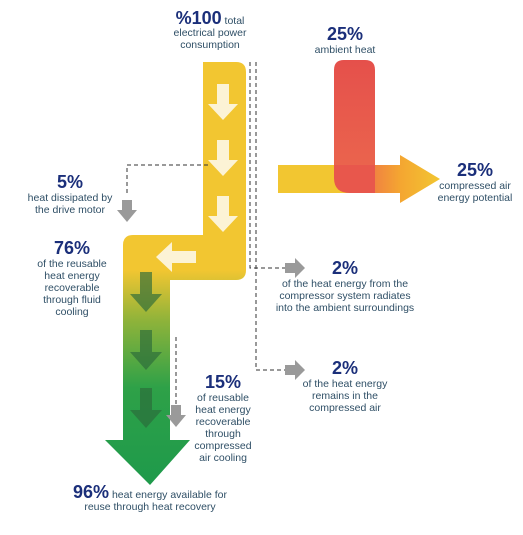  I want to click on ambient-heat-flow, so click(354, 112).